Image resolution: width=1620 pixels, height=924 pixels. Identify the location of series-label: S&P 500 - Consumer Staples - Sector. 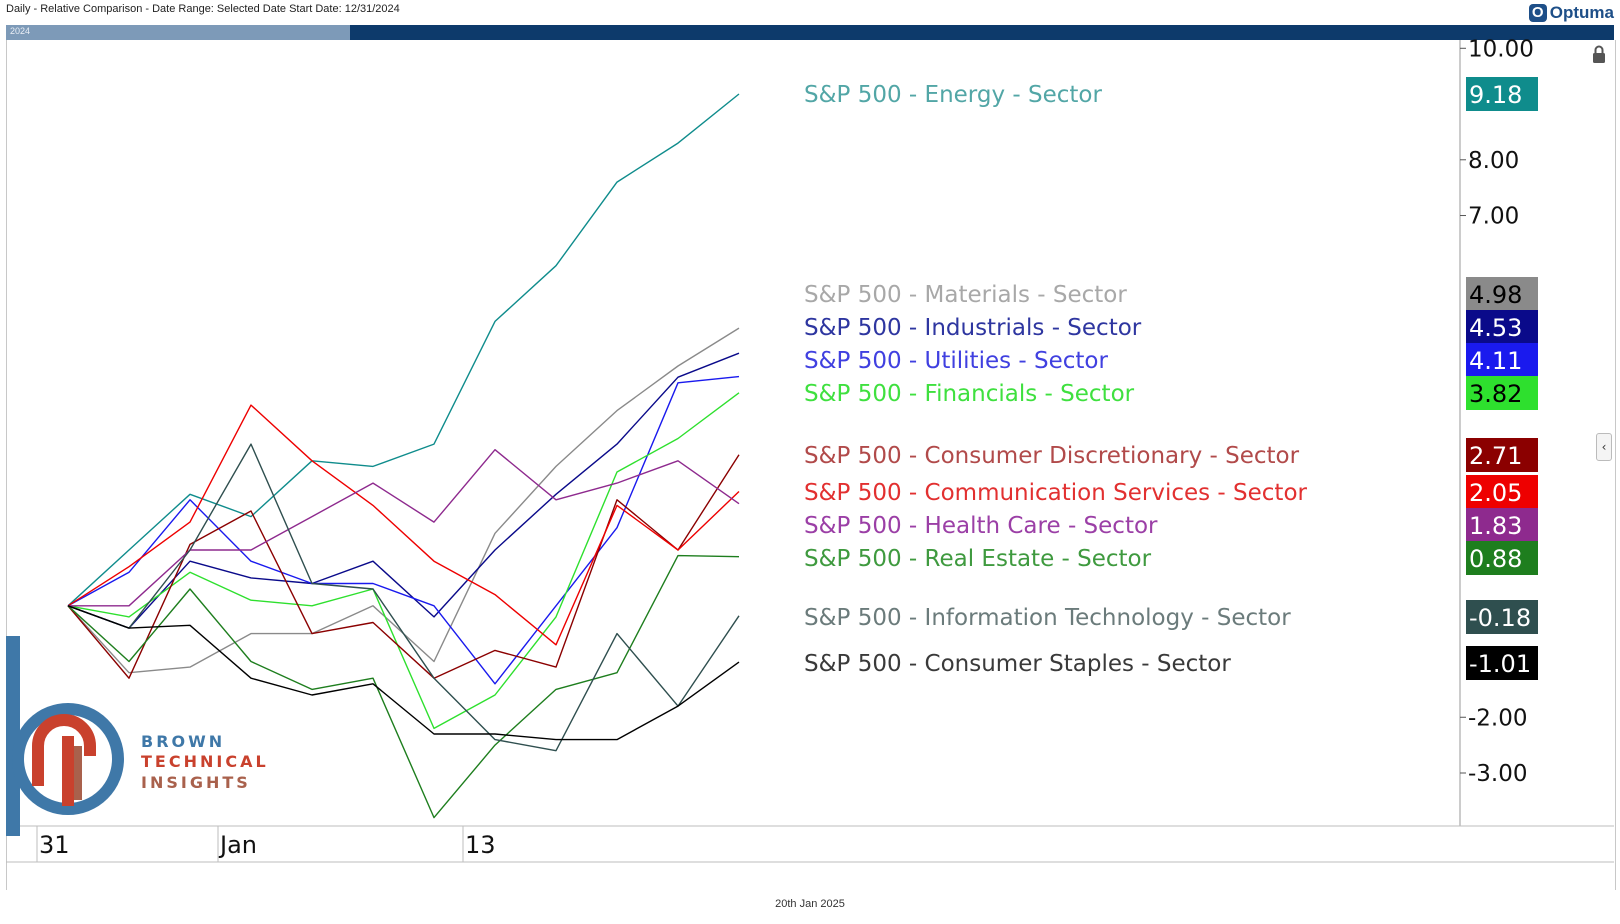
(1017, 664).